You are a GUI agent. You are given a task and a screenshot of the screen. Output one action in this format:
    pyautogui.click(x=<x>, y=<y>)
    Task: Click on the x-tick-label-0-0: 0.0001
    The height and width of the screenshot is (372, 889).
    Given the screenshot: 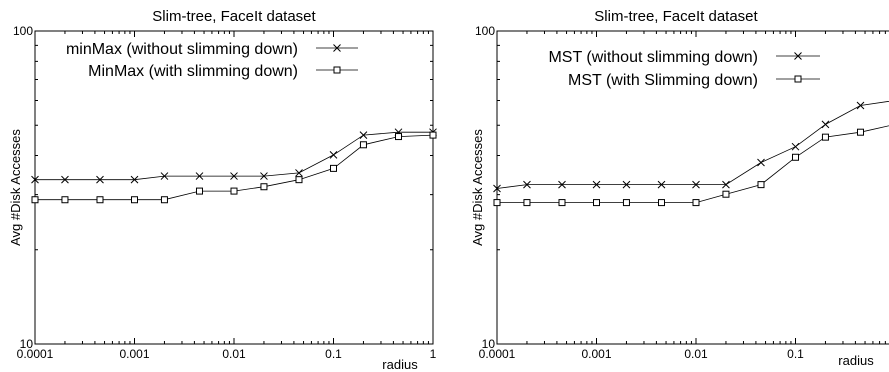 What is the action you would take?
    pyautogui.click(x=35, y=354)
    